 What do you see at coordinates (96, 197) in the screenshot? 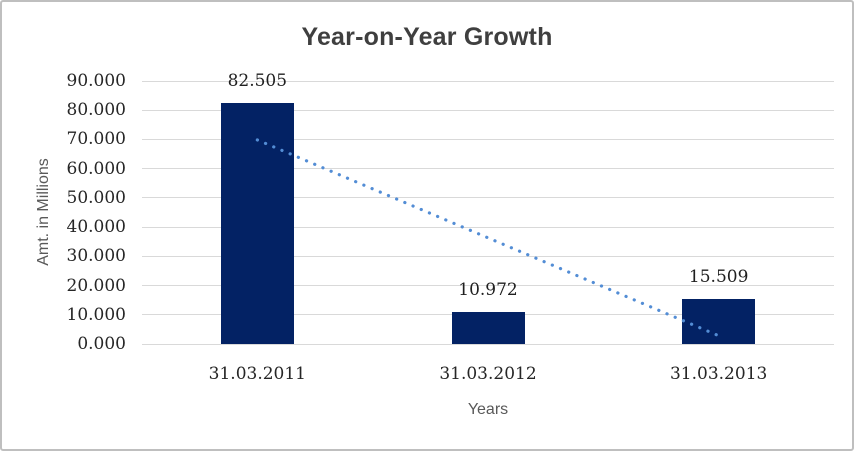
I see `y-axis-tick-label: 50.000` at bounding box center [96, 197].